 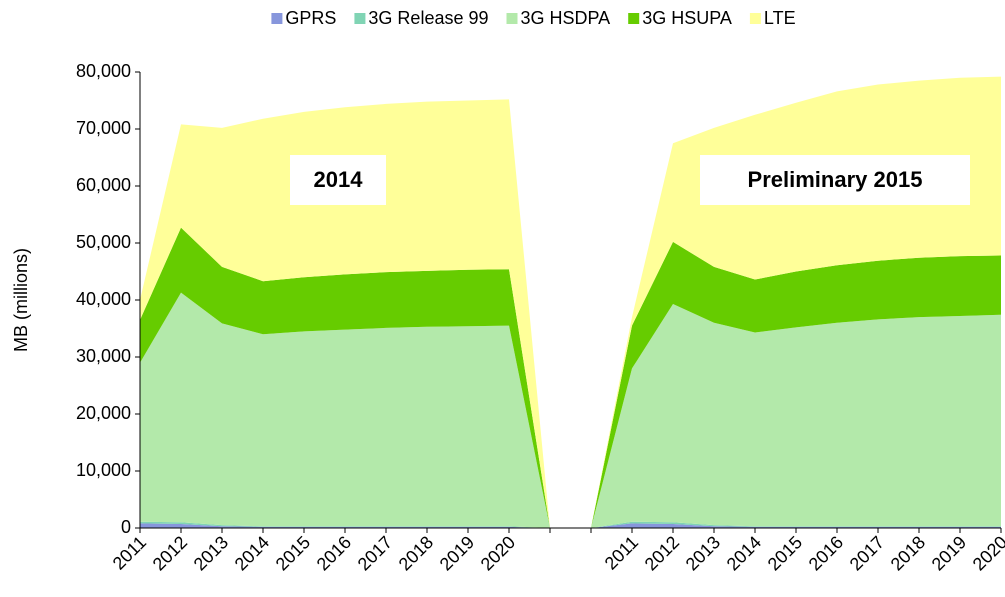 What do you see at coordinates (103, 242) in the screenshot?
I see `y-tick-label: 50,000` at bounding box center [103, 242].